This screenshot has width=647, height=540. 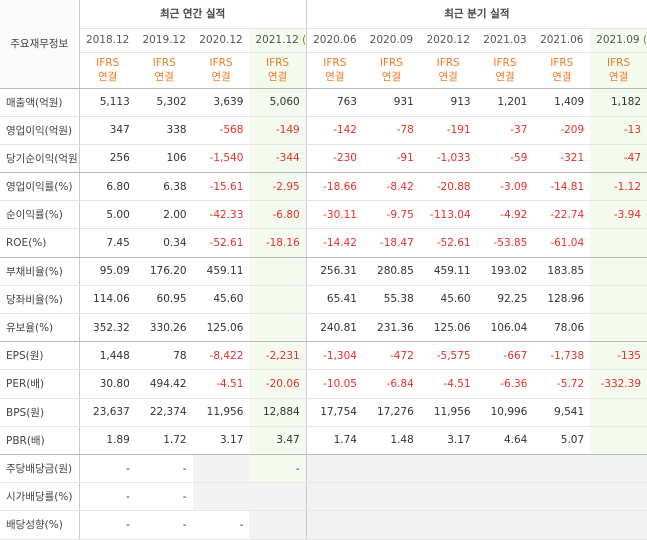 I want to click on data-row: 배당성향(%) - - -, so click(x=323, y=525).